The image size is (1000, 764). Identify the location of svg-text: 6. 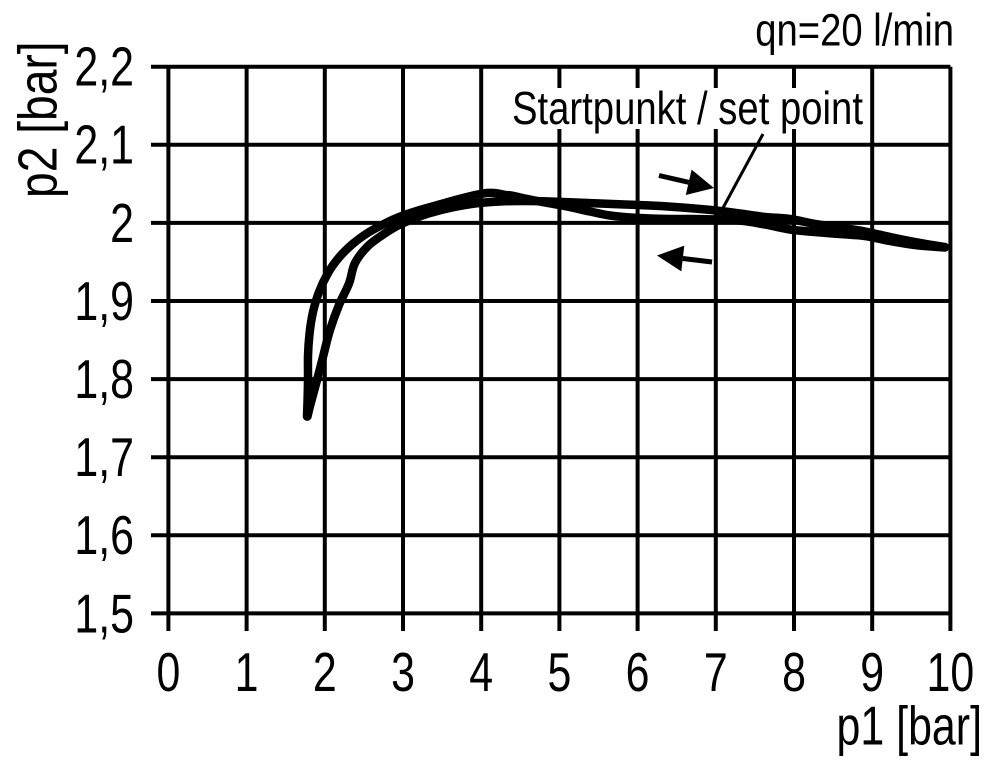
(638, 672).